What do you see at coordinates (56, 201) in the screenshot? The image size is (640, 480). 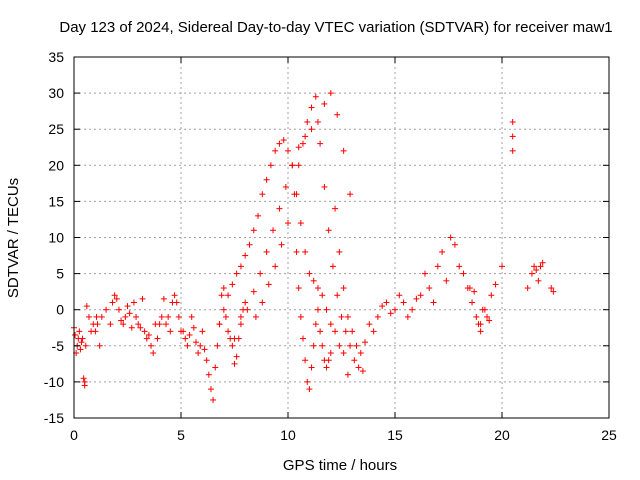 I see `y-tick-label: 15` at bounding box center [56, 201].